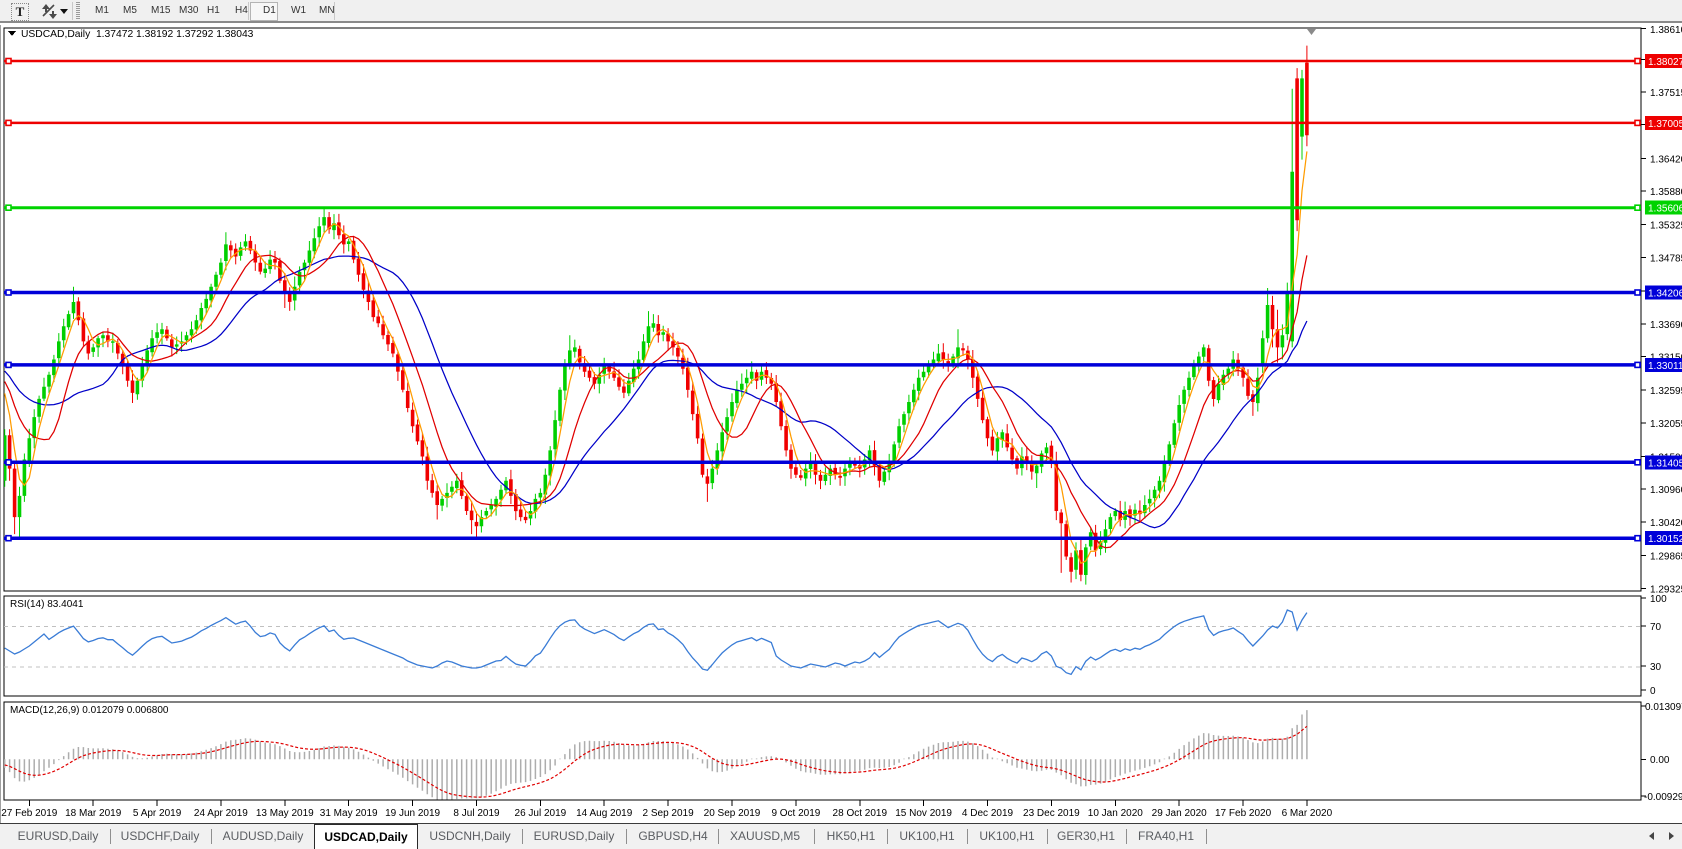  Describe the element at coordinates (1666, 523) in the screenshot. I see `svg-text: 1.30420` at that location.